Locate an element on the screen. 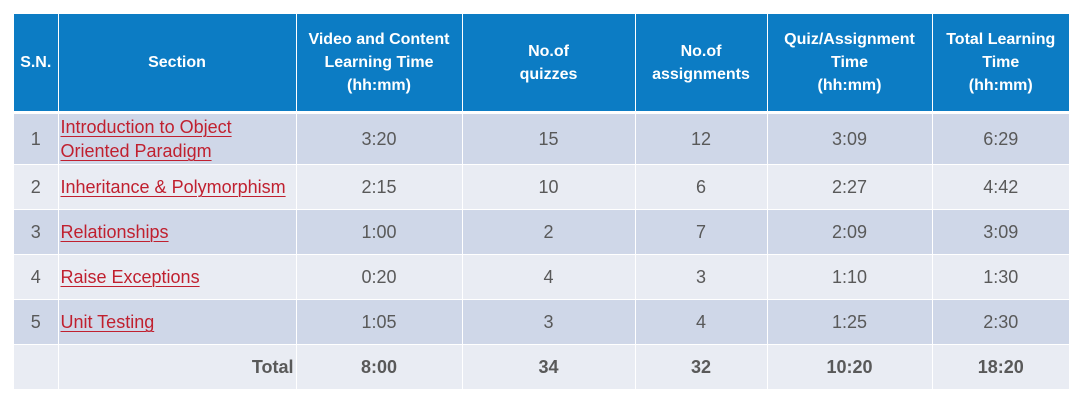 This screenshot has width=1083, height=413. cell-quiz-time: 3:09 is located at coordinates (850, 138).